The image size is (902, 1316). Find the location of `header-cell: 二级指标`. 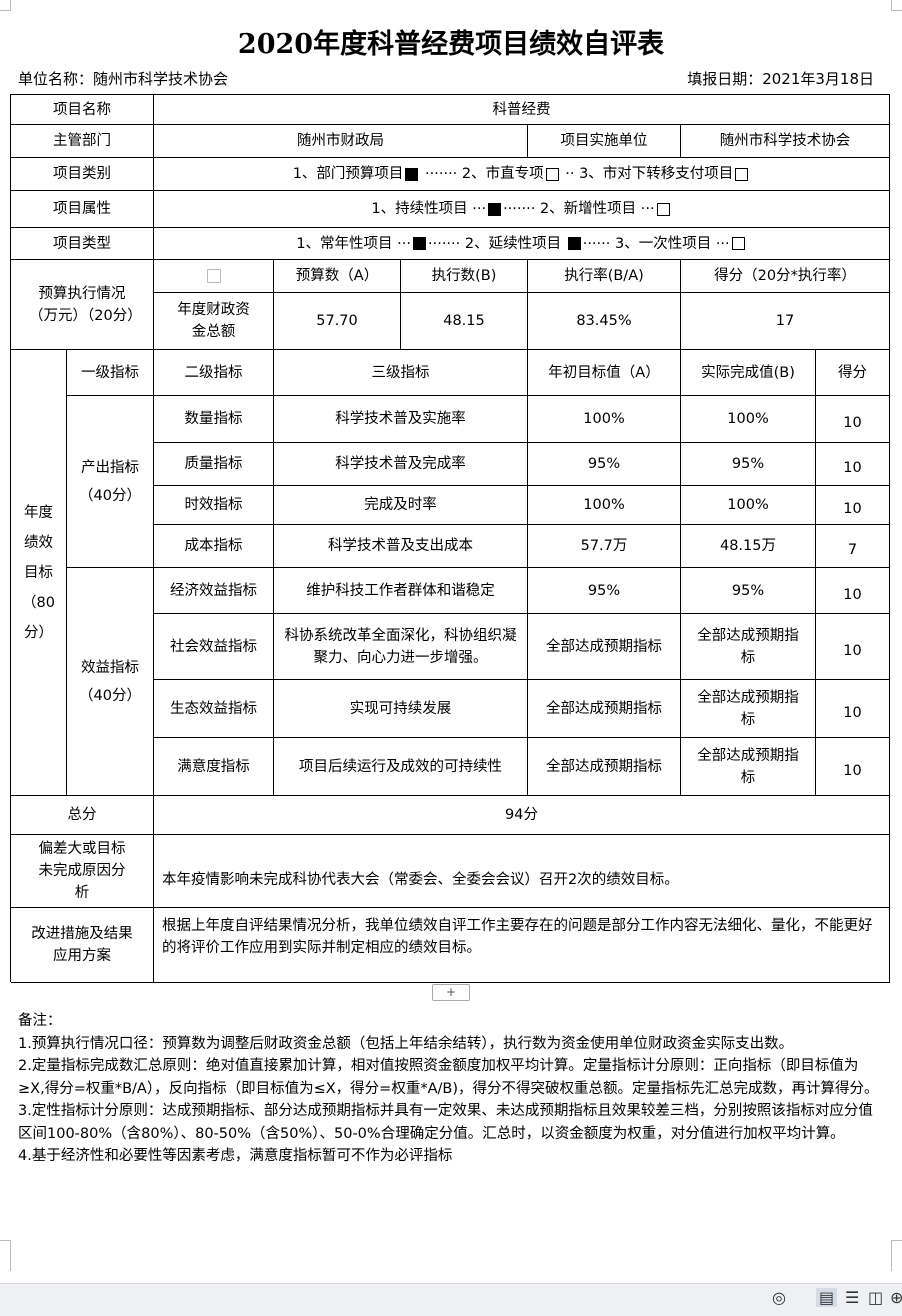

header-cell: 二级指标 is located at coordinates (214, 373).